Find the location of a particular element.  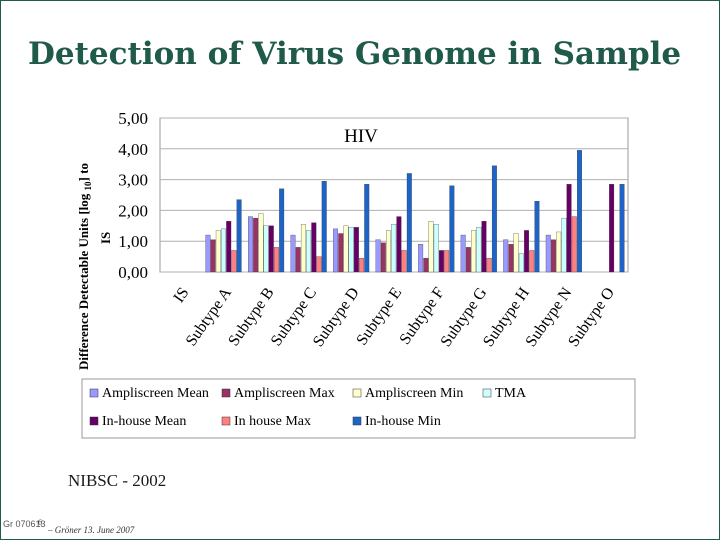

legend-label: In-house Mean is located at coordinates (144, 421).